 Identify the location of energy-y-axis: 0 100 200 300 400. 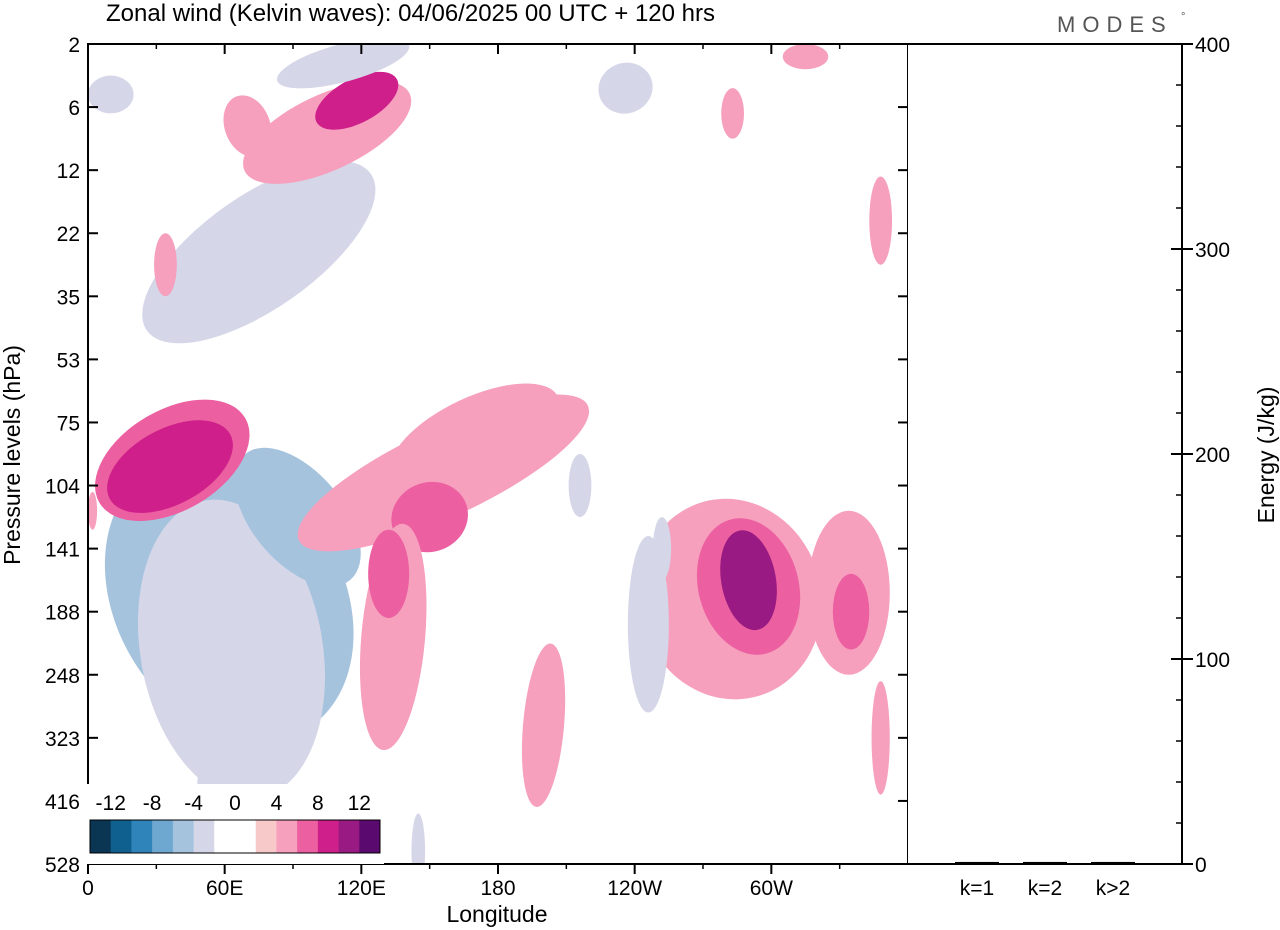
(1200, 455).